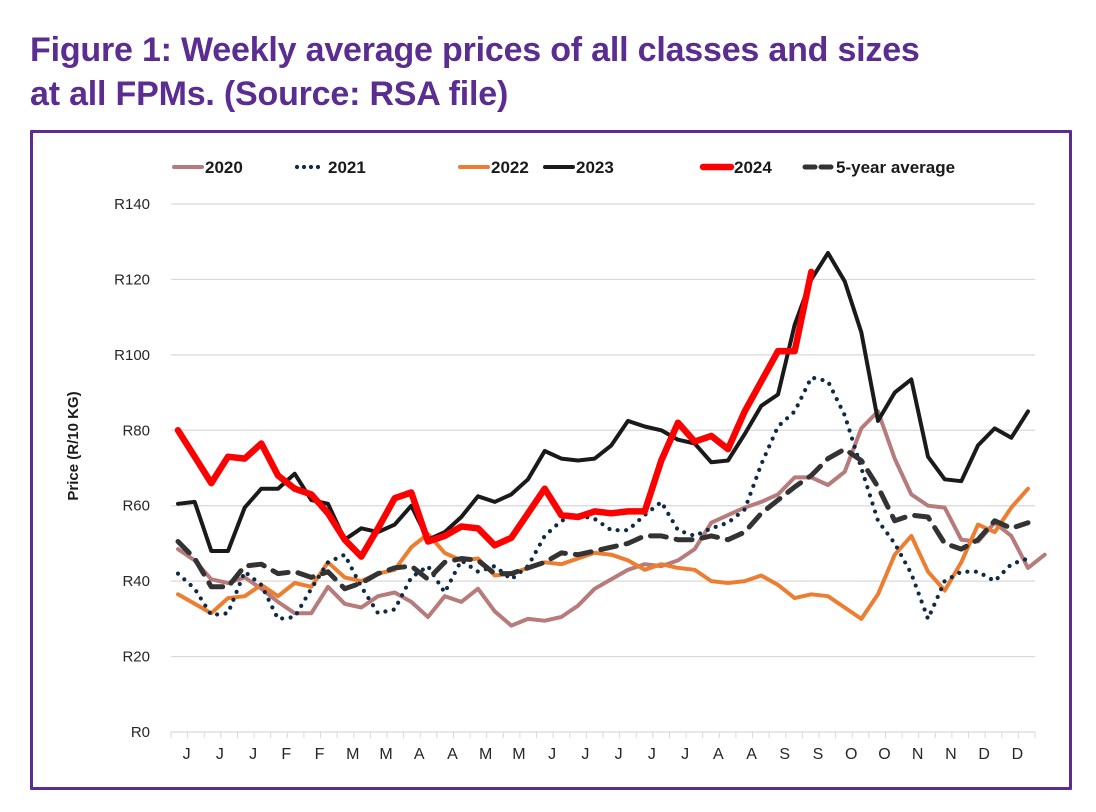 This screenshot has height=812, width=1096. I want to click on y-tick-label: R100, so click(132, 355).